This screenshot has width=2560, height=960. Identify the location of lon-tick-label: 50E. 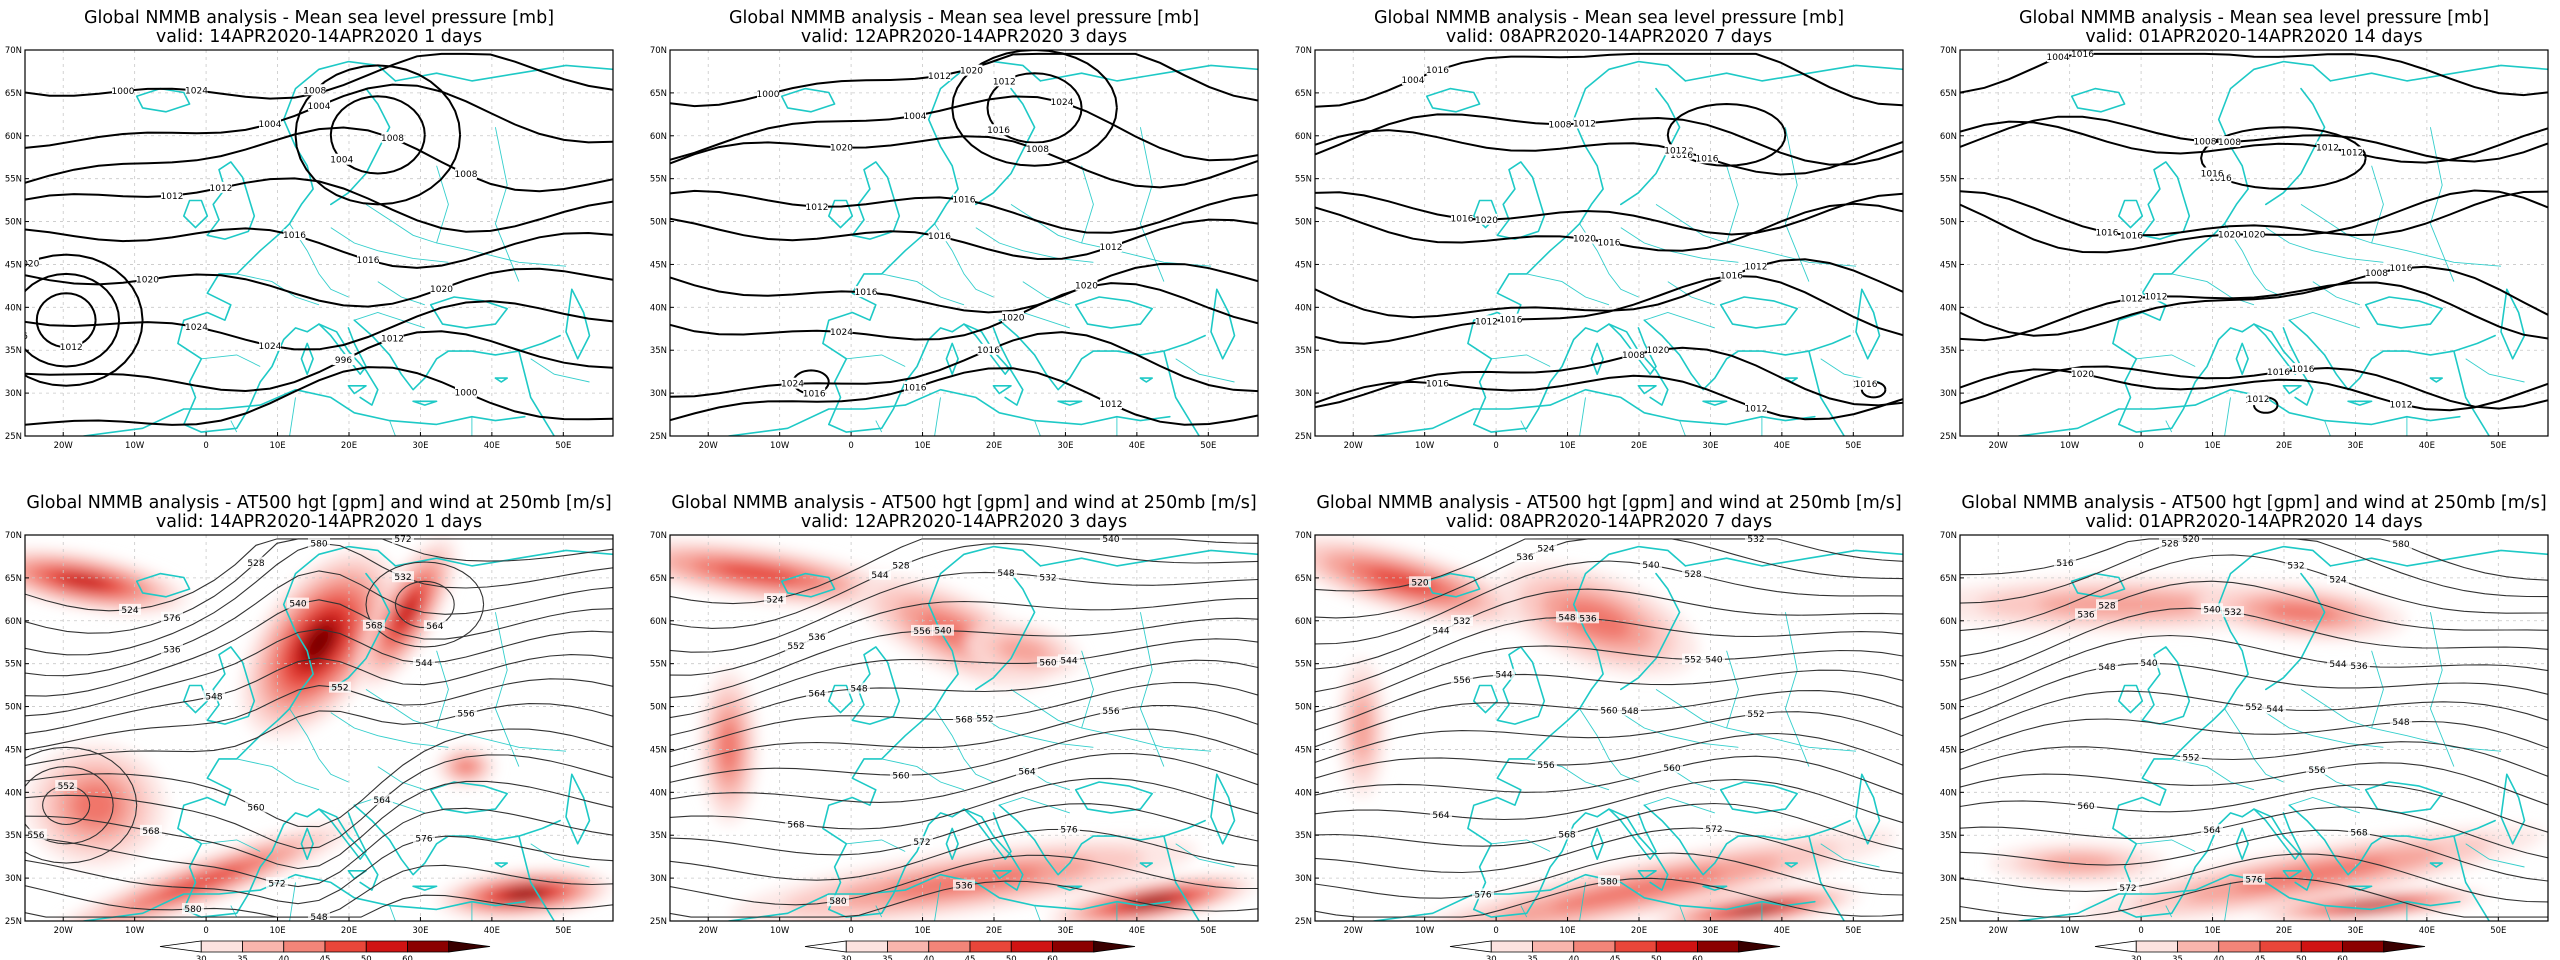
(1853, 931).